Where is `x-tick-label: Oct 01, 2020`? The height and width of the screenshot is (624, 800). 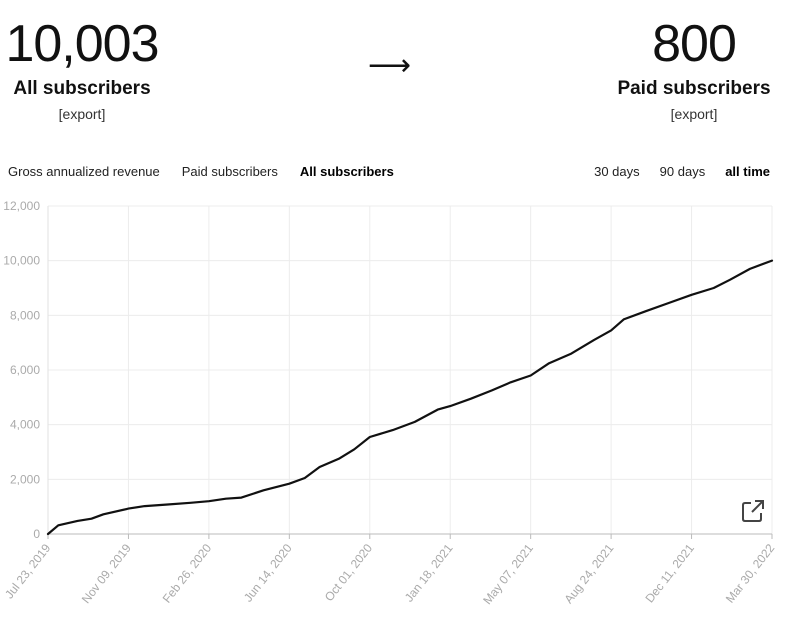
x-tick-label: Oct 01, 2020 is located at coordinates (349, 572).